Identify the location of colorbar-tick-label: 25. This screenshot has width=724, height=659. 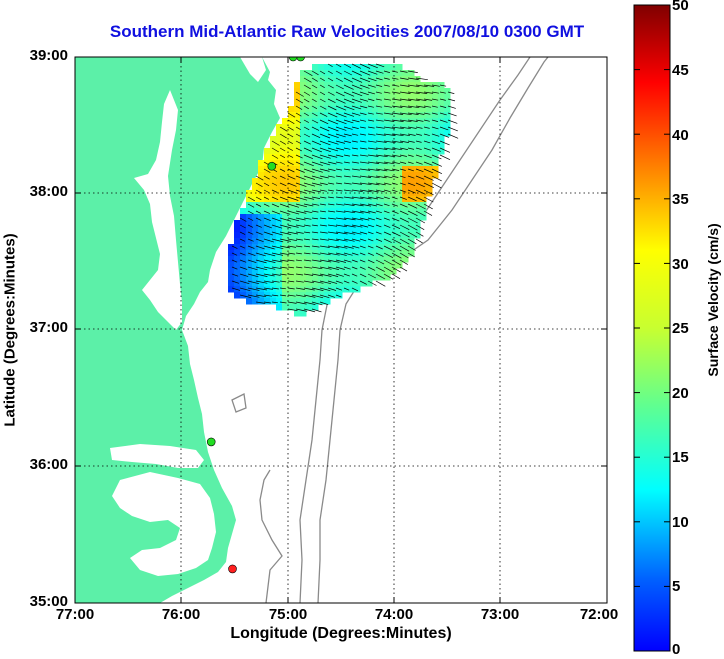
(680, 328).